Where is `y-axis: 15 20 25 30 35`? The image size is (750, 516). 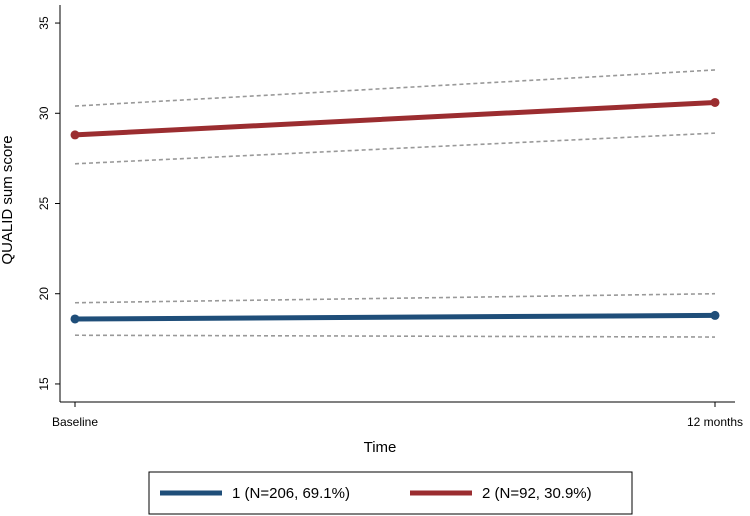
y-axis: 15 20 25 30 35 is located at coordinates (49, 203).